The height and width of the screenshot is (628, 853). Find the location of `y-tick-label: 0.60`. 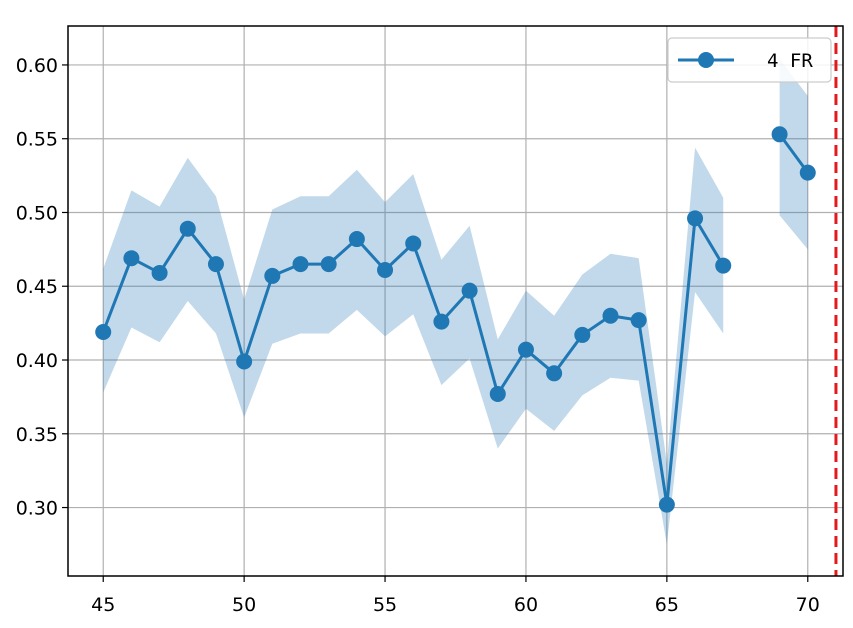

y-tick-label: 0.60 is located at coordinates (37, 66).